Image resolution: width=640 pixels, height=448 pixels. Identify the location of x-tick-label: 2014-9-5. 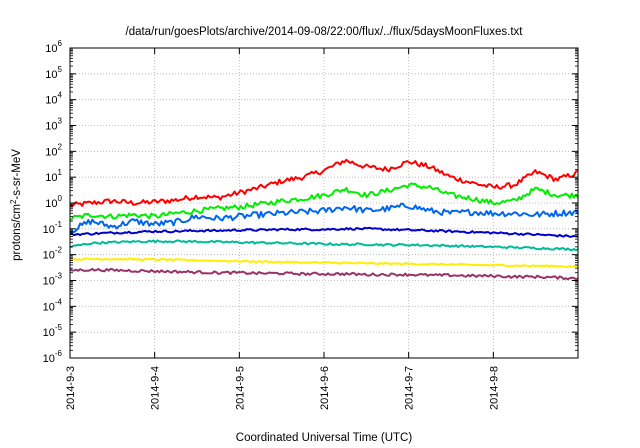
(240, 388).